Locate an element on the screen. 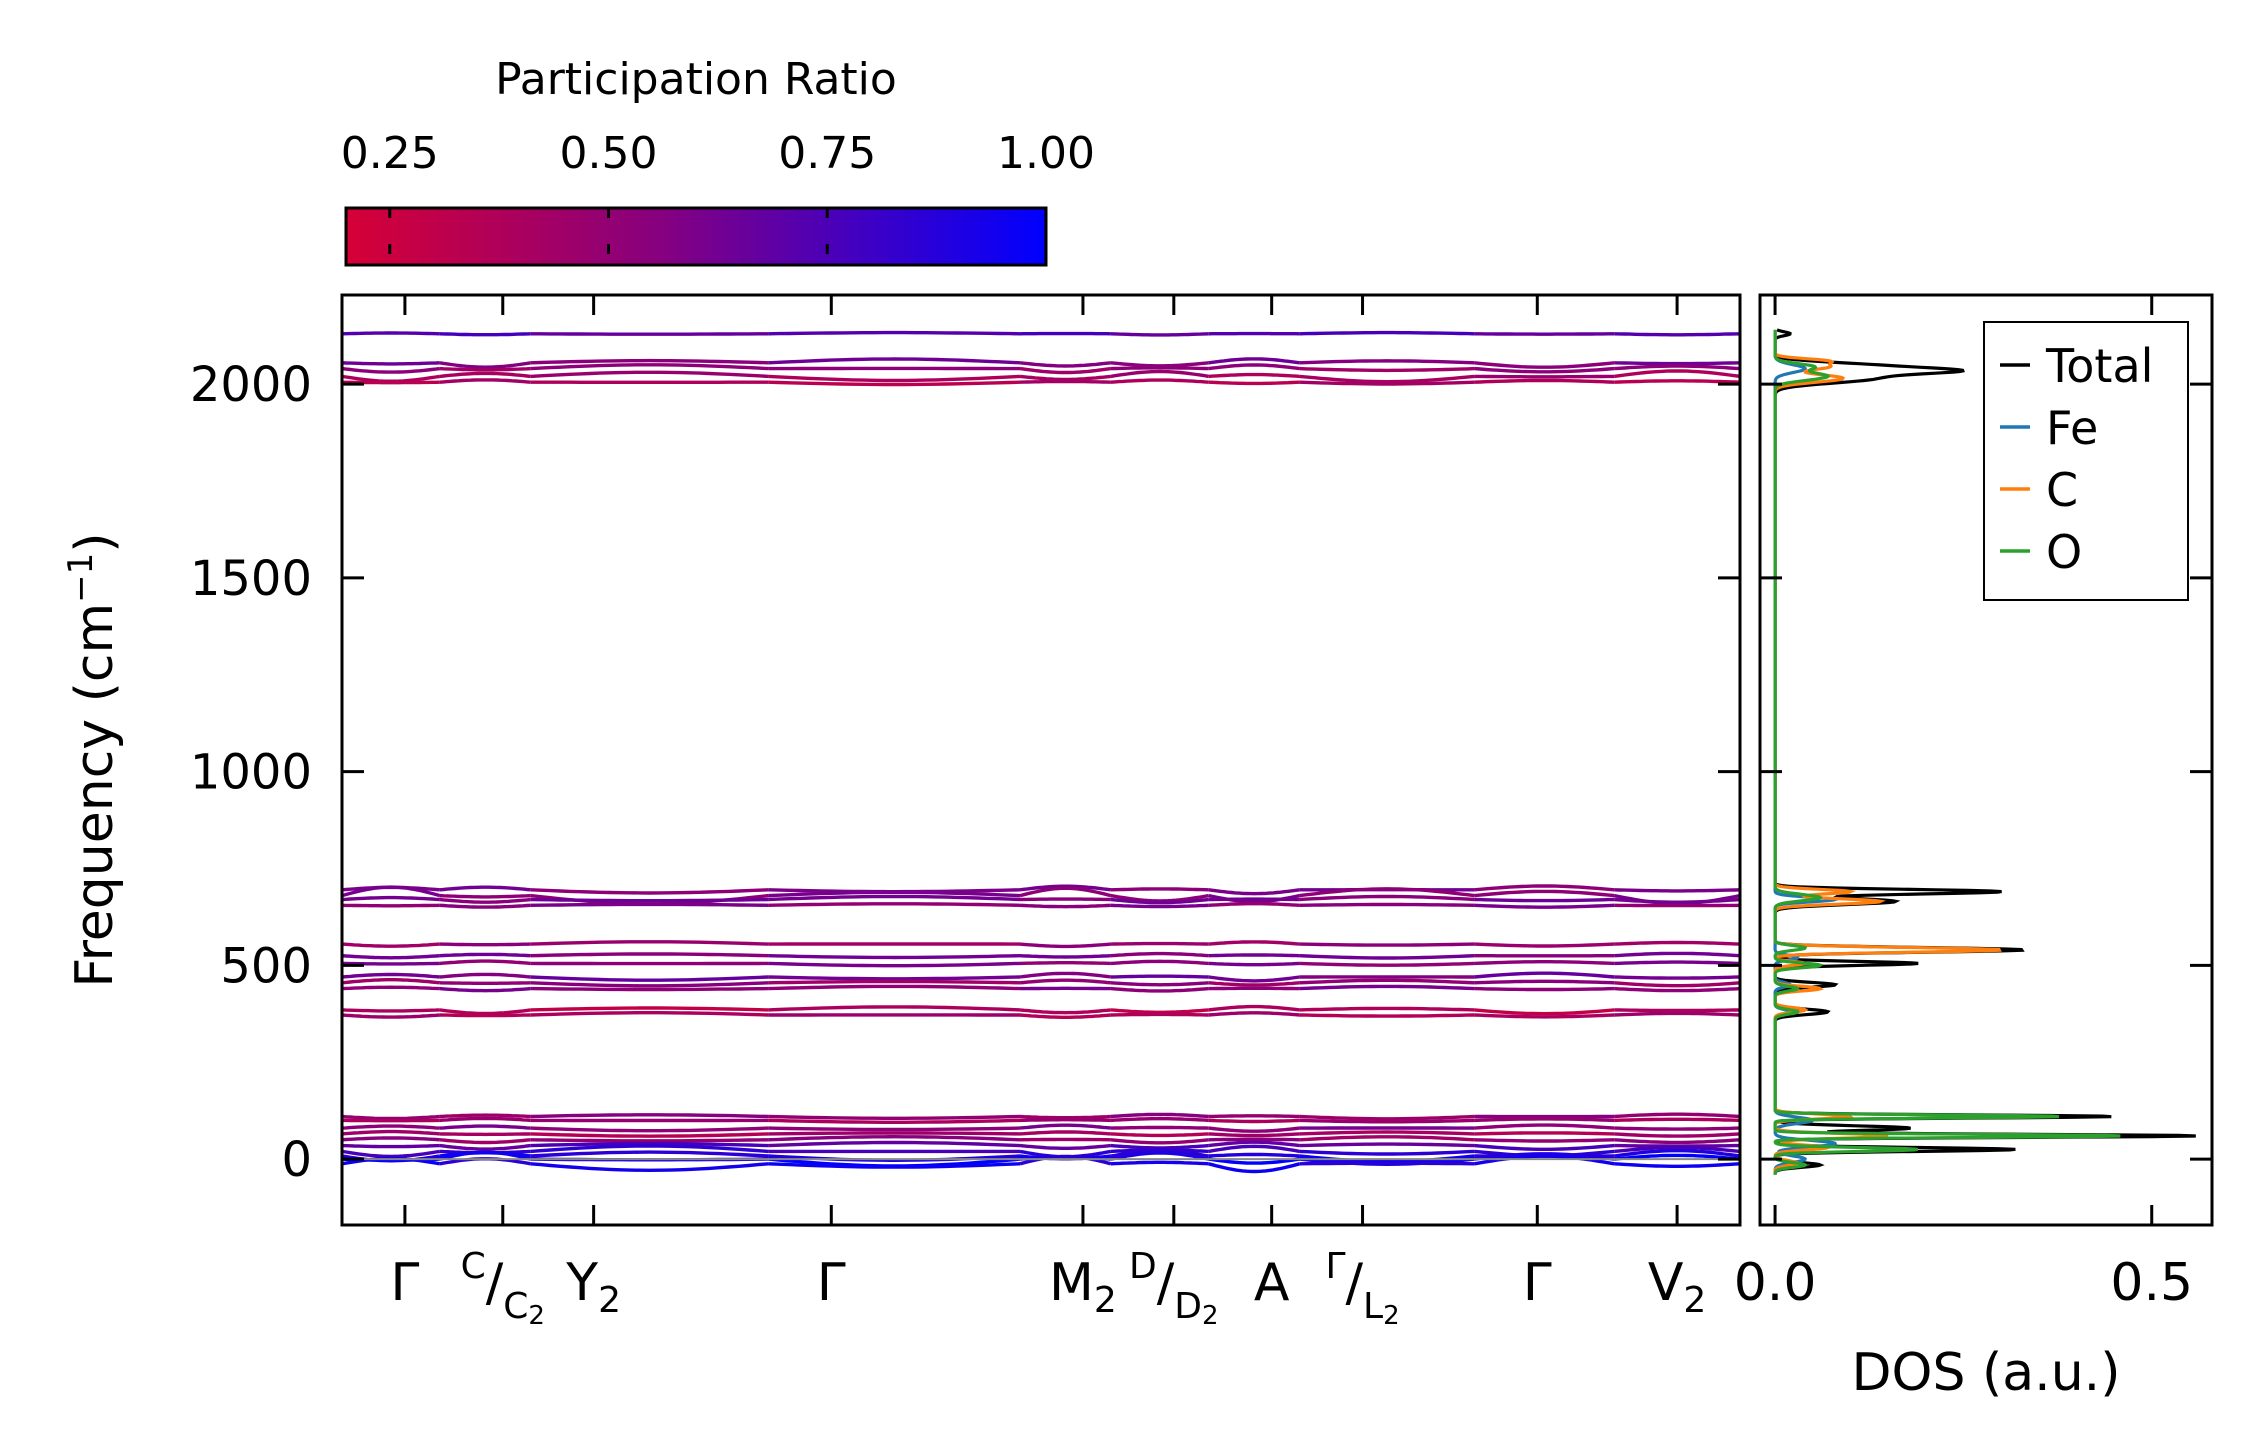 Image resolution: width=2259 pixels, height=1455 pixels. colorbar: Participation Ratio 0.25 0.50 0.75 1.00 is located at coordinates (718, 160).